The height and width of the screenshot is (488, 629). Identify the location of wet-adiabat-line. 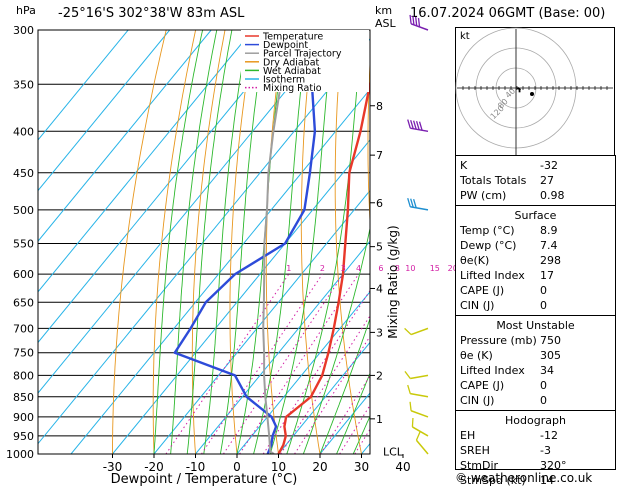
(194, 242).